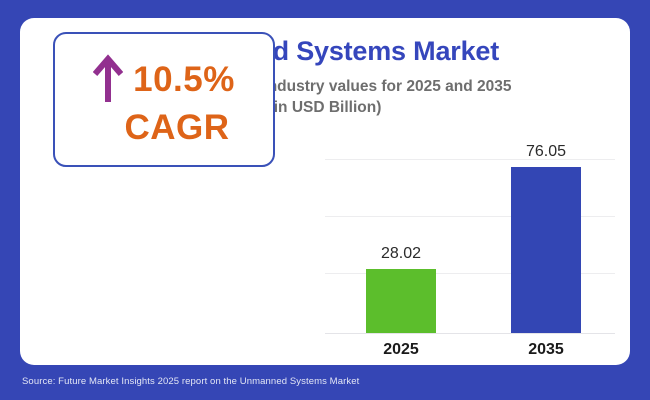 This screenshot has height=400, width=650. I want to click on cagr-callout-box: 10.5% CAGR, so click(164, 99).